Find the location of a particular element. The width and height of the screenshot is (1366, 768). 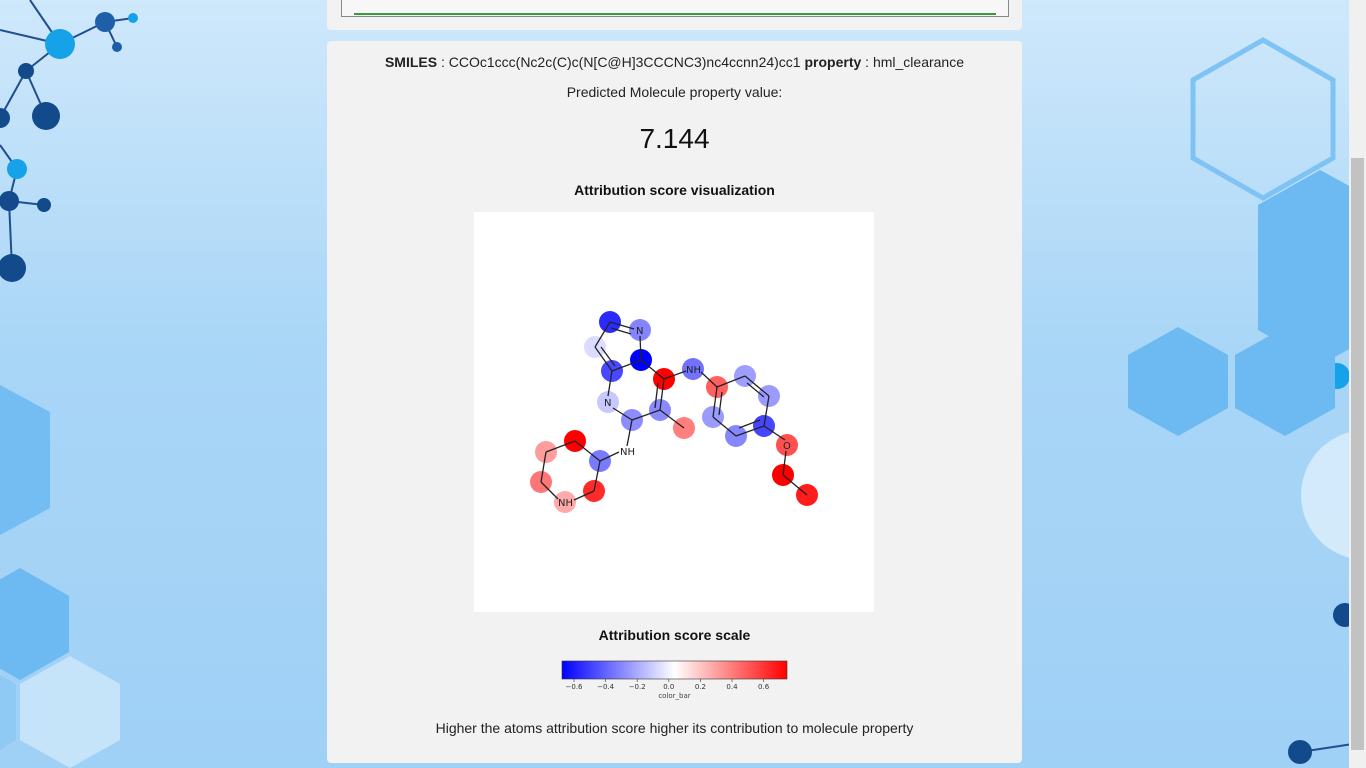

visualization-title: Attribution score visualization is located at coordinates (674, 190).